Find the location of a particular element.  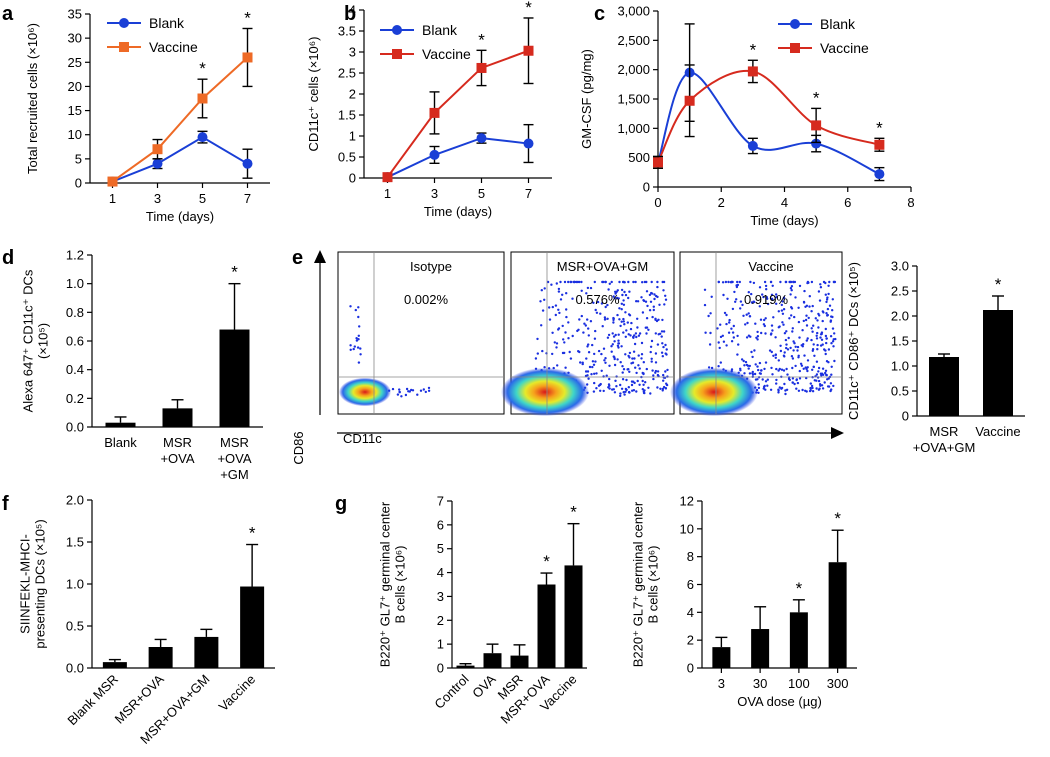

y-tick-label: 0.5 is located at coordinates (900, 391).